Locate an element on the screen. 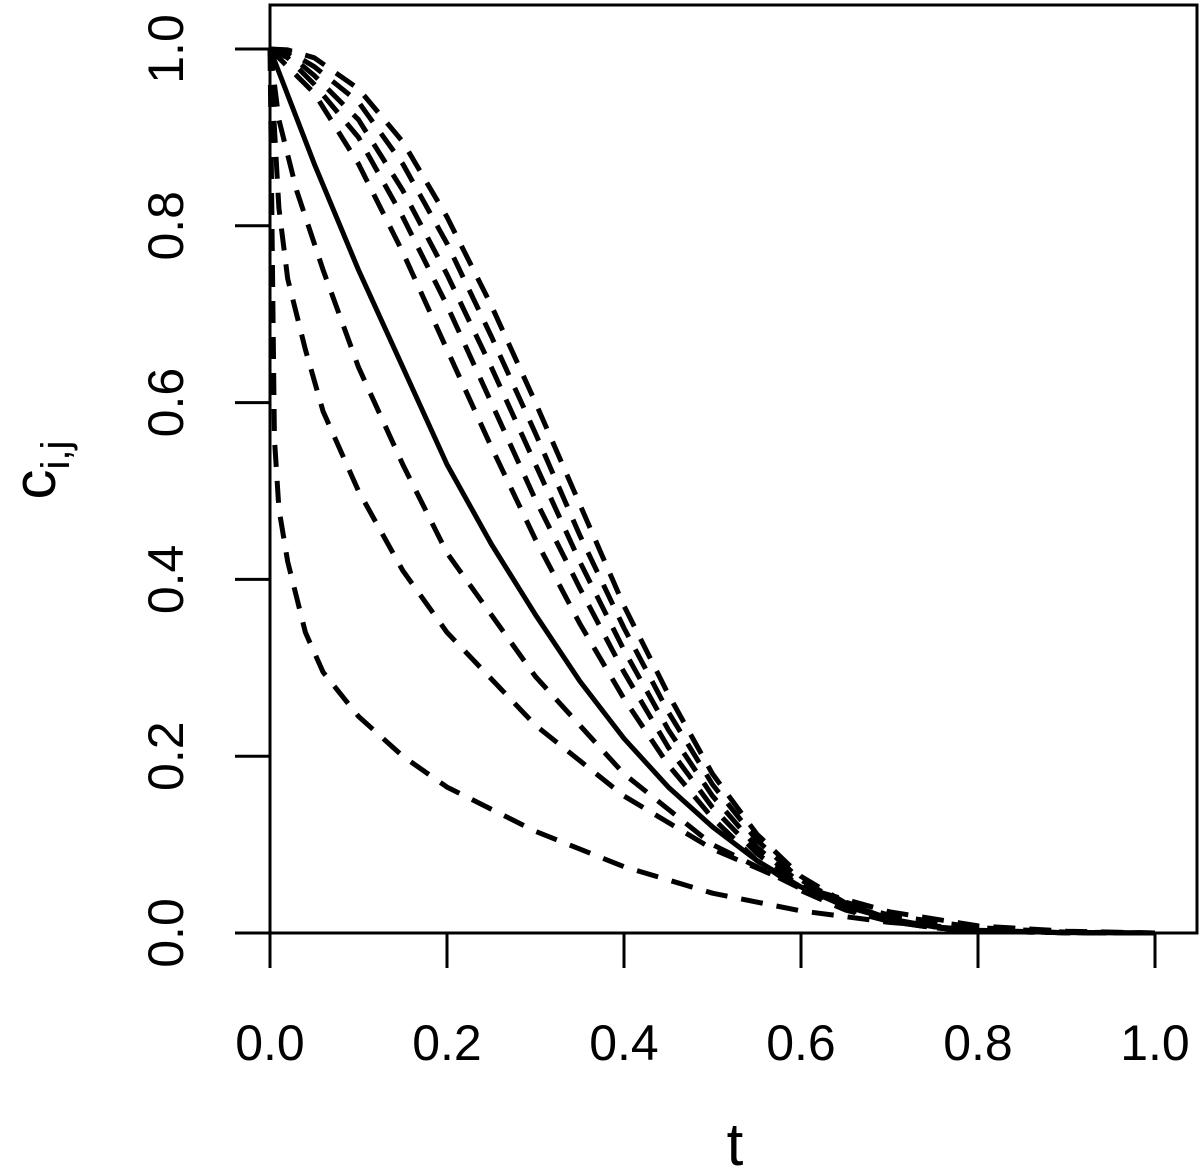 The image size is (1200, 1167). x-tick-label: 0.2 is located at coordinates (447, 1043).